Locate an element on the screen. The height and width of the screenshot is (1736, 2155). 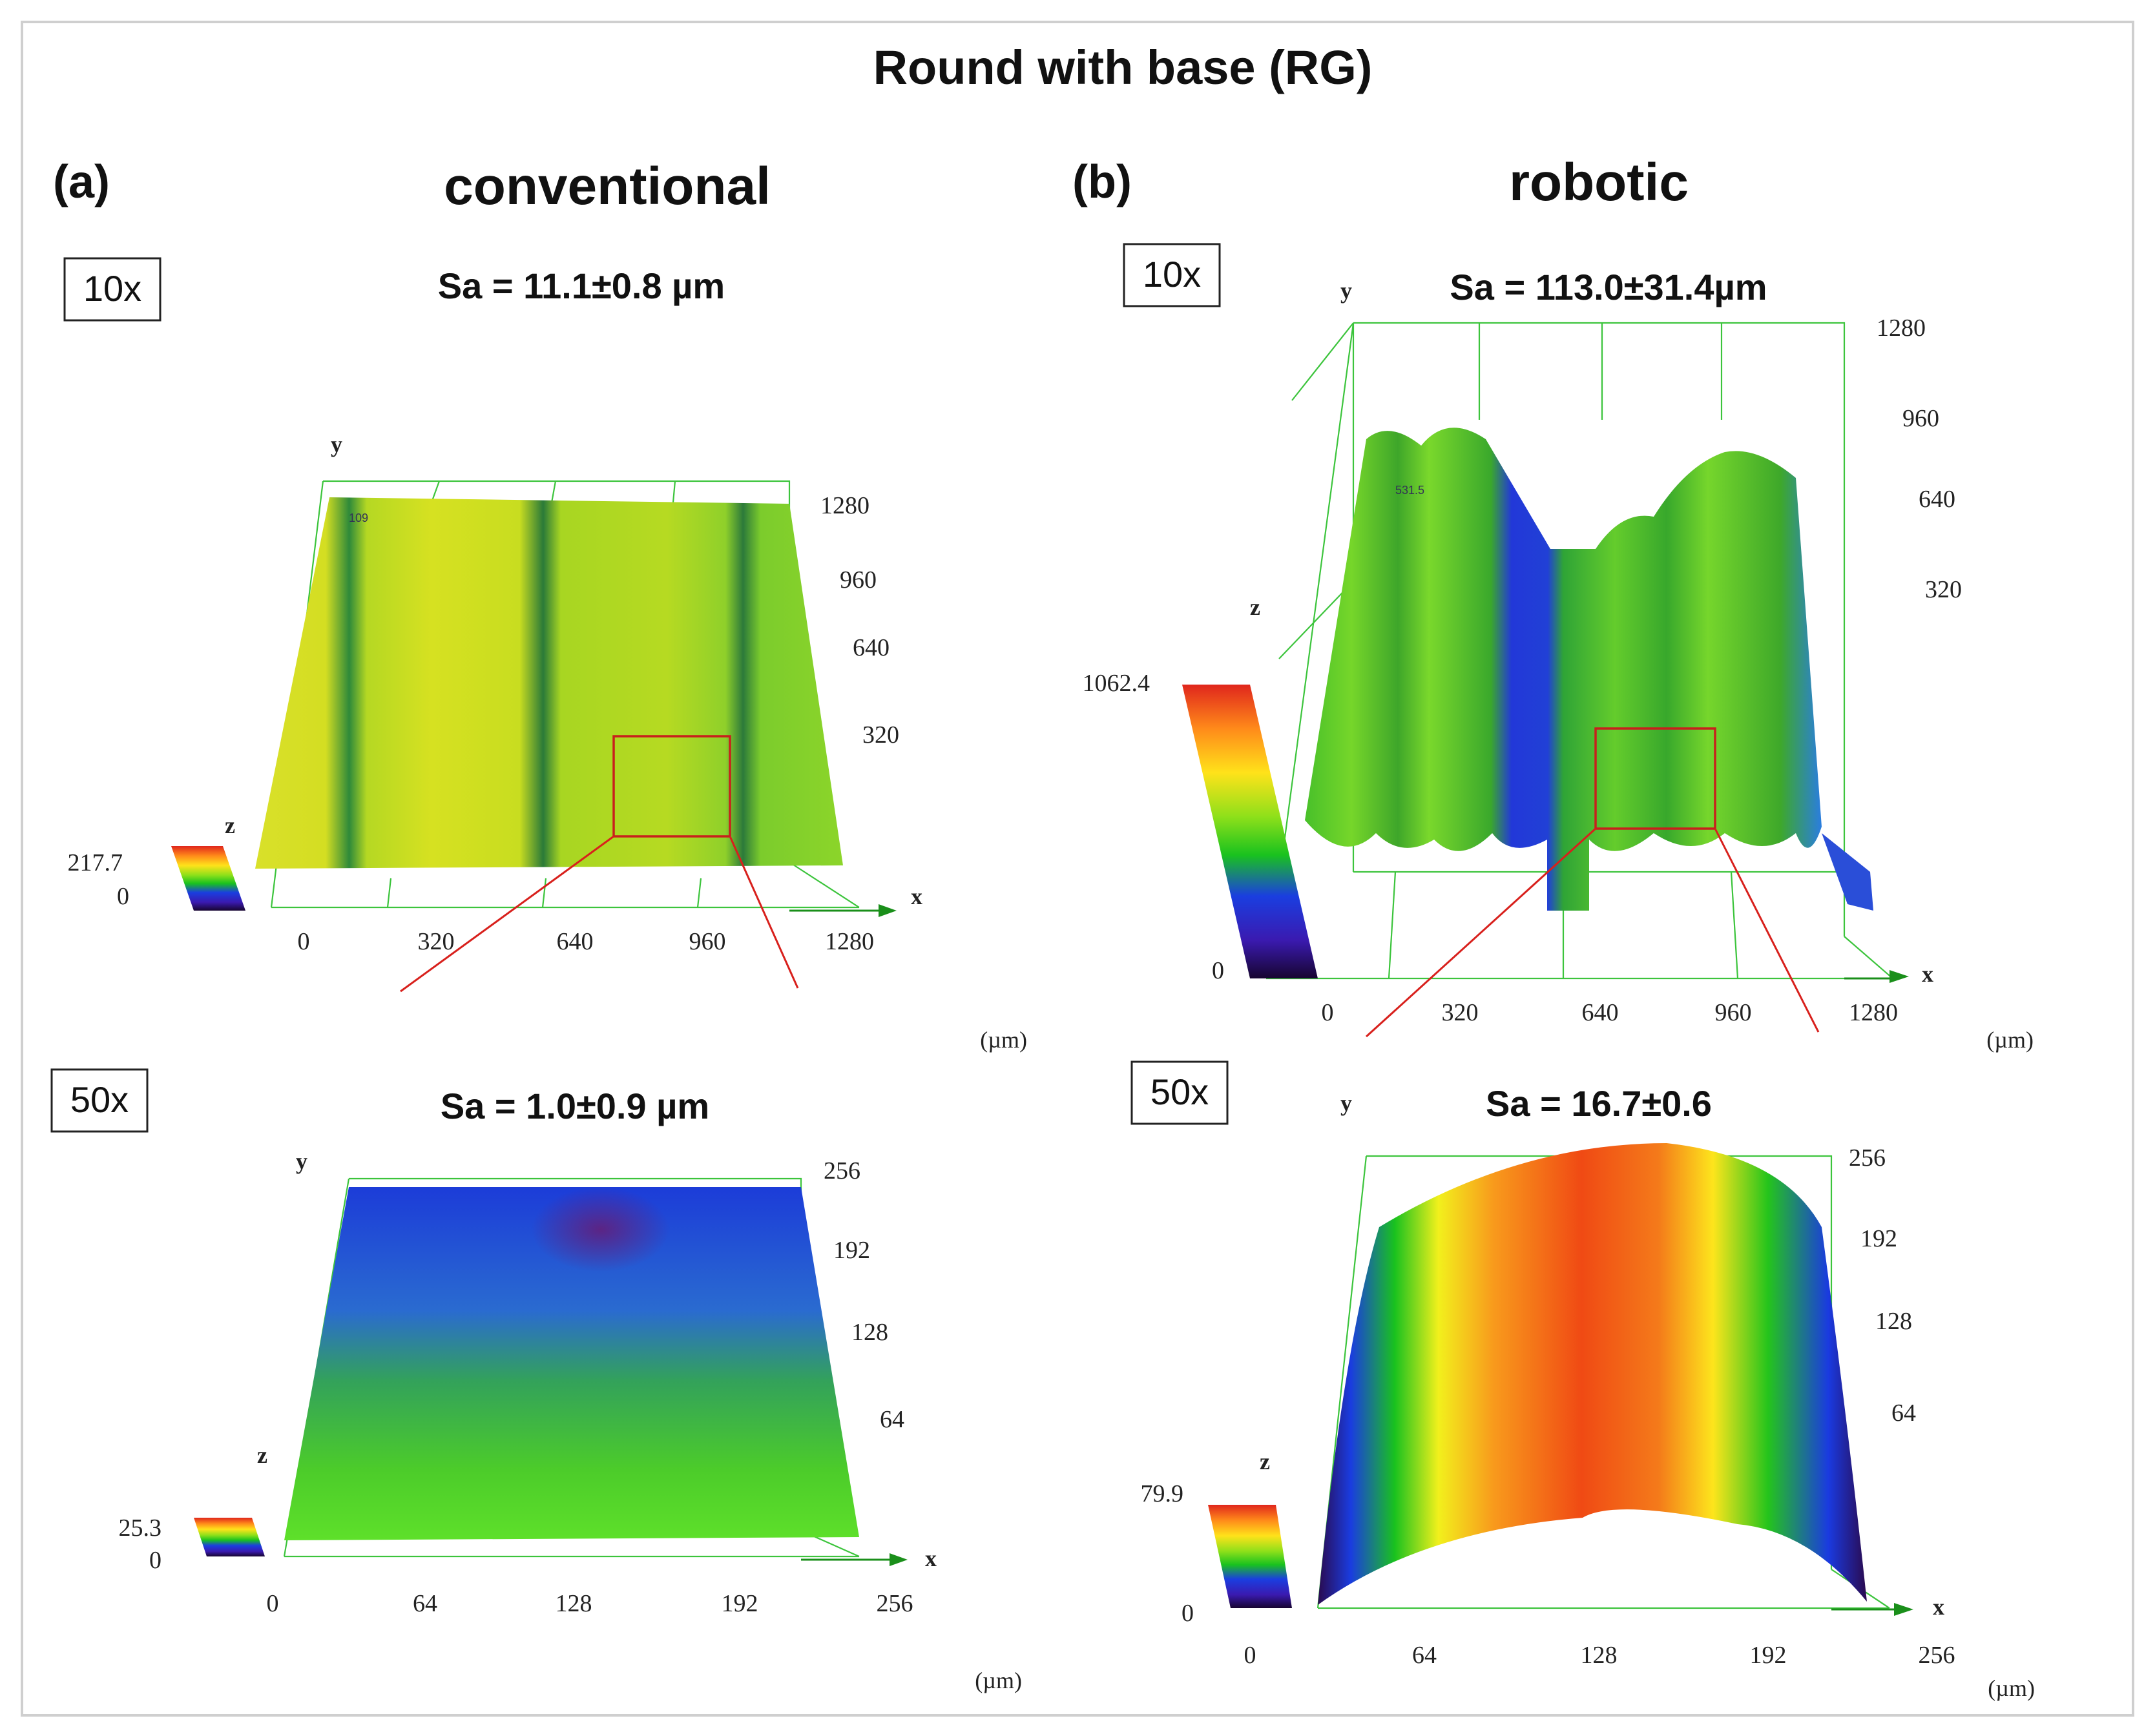
sa-value: Sa = 11.1±0.8 µm is located at coordinates (581, 285).